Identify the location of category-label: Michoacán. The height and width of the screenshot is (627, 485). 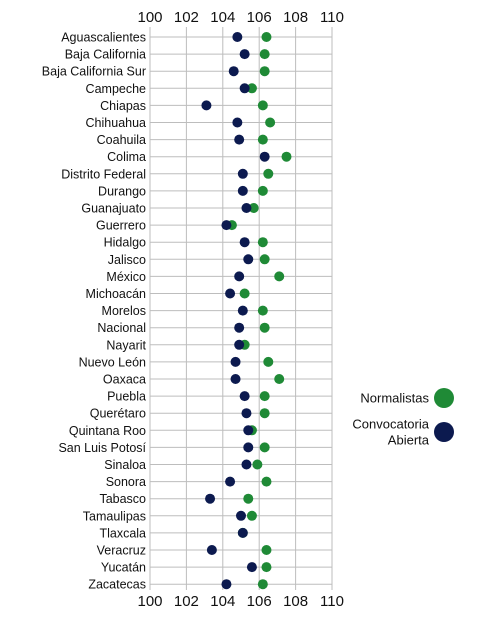
(116, 294).